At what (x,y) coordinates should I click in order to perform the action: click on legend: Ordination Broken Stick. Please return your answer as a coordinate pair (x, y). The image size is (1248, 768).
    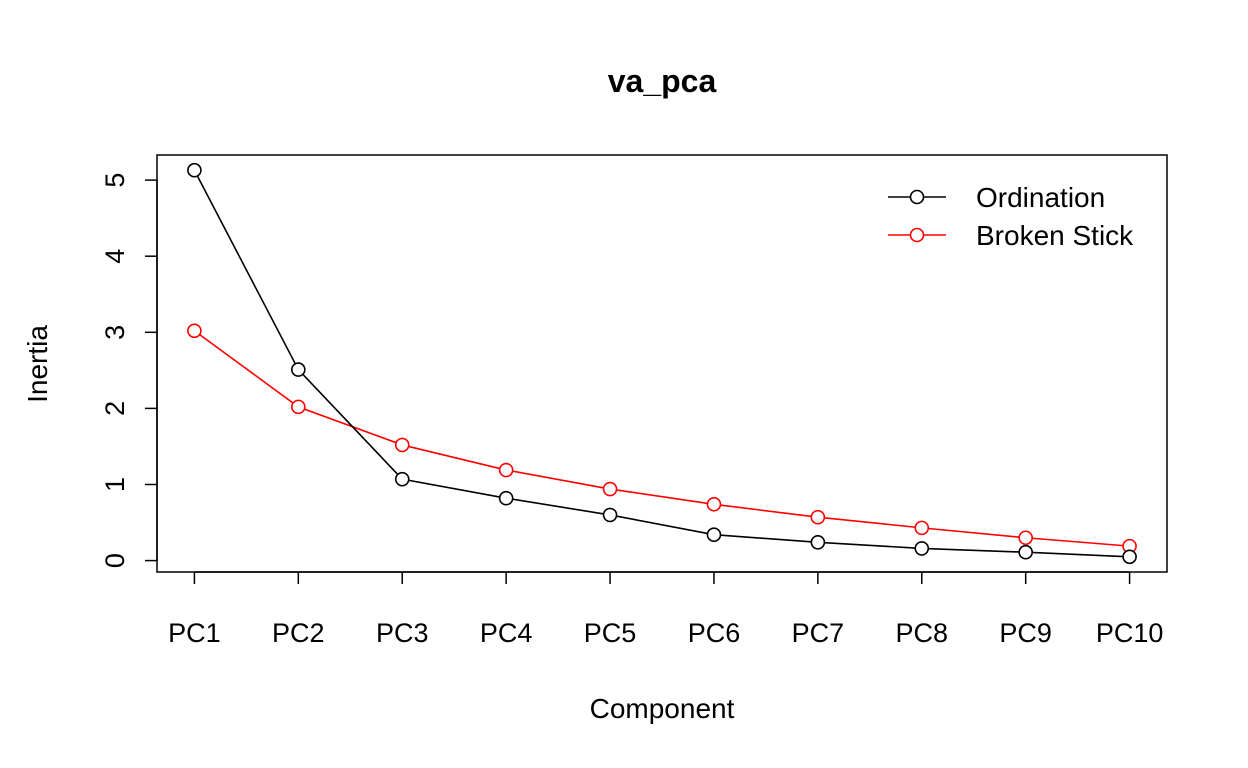
    Looking at the image, I should click on (1011, 216).